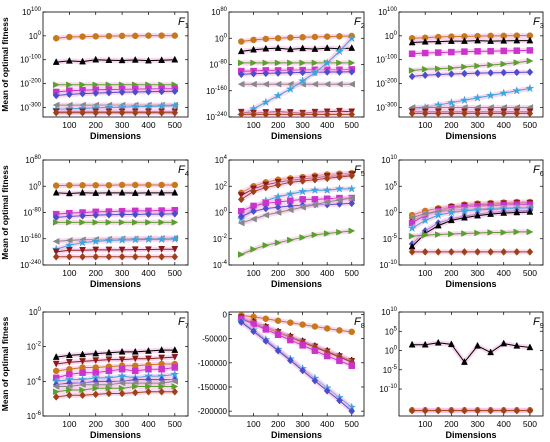  I want to click on y-tick-label: 104, so click(221, 160).